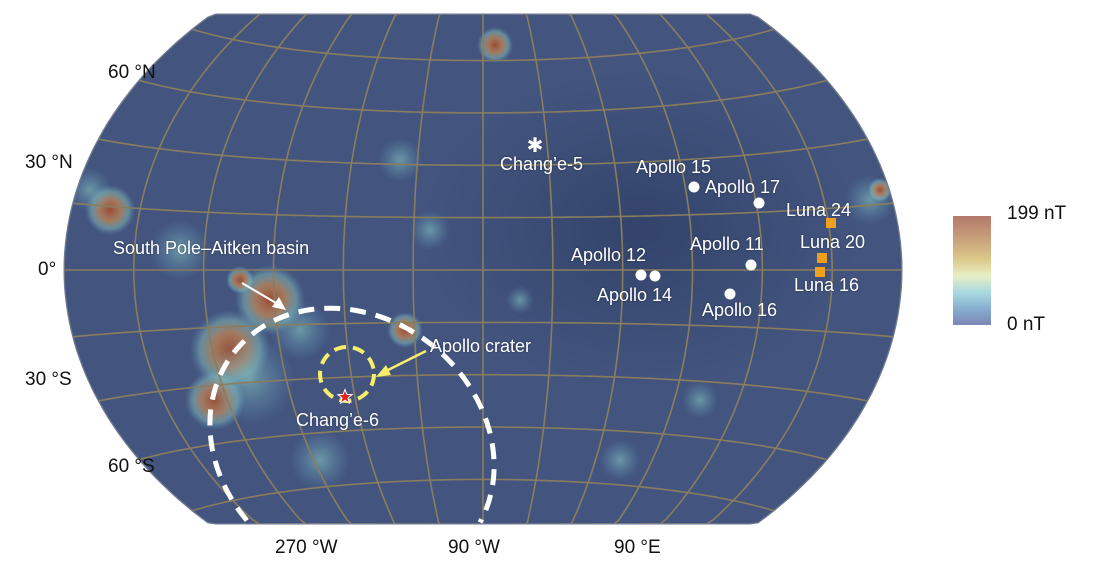 This screenshot has width=1102, height=580. Describe the element at coordinates (48, 379) in the screenshot. I see `lat-label-30s: 30 °S` at that location.